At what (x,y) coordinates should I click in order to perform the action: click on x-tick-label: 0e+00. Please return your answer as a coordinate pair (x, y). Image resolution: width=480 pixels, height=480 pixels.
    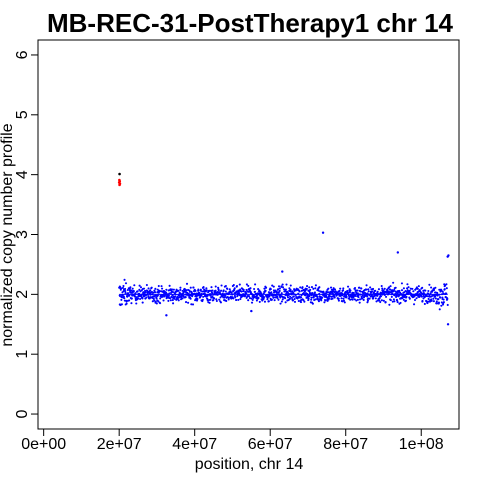
    Looking at the image, I should click on (43, 444).